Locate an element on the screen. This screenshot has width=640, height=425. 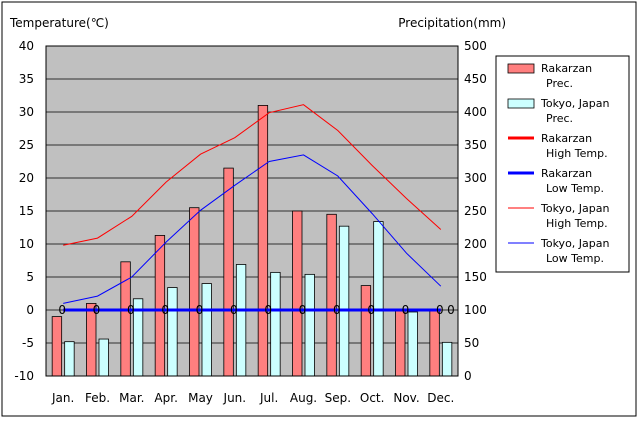
left-axis-title: Temperature(℃) is located at coordinates (59, 23).